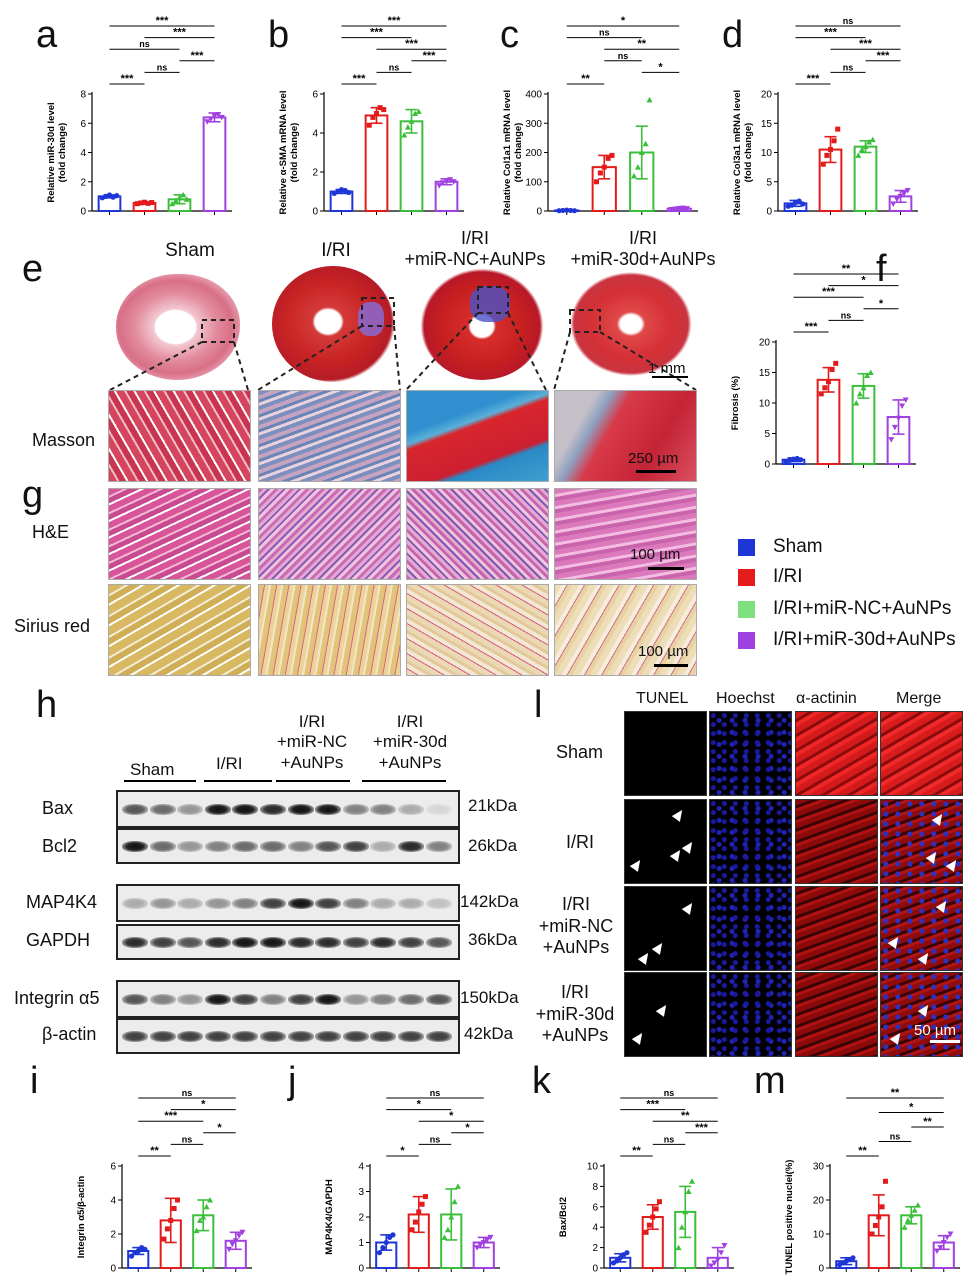  Describe the element at coordinates (844, 609) in the screenshot. I see `legend-item-nc: I/RI+miR-NC+AuNPs` at that location.